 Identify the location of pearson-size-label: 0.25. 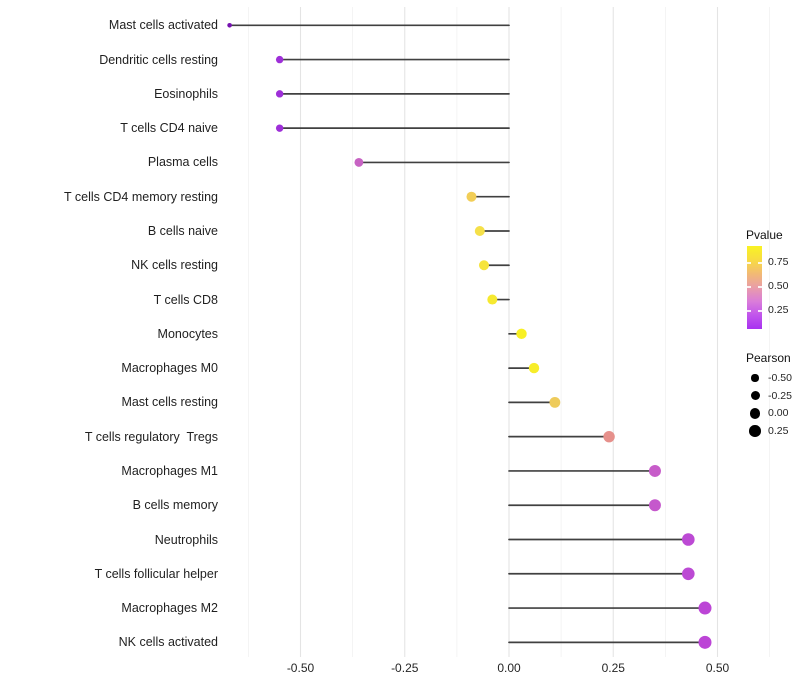
(778, 431).